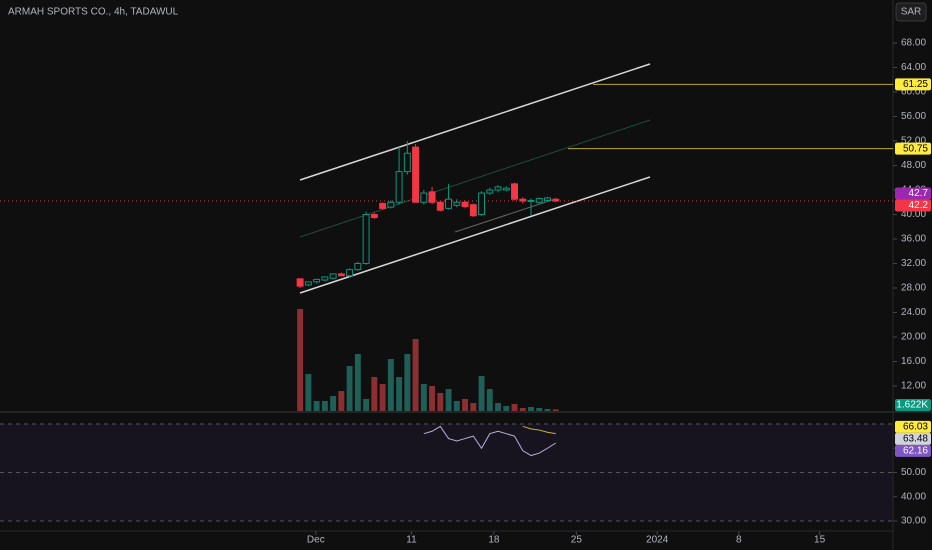 This screenshot has height=550, width=932. I want to click on rsi-badge-label: 63.48, so click(915, 438).